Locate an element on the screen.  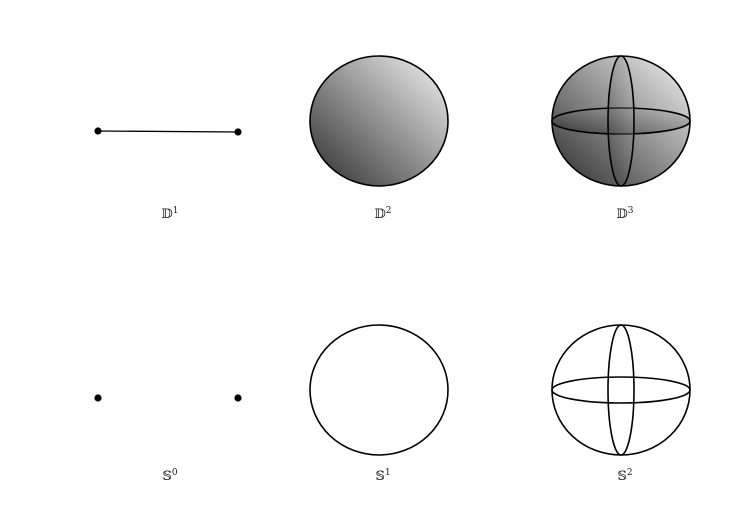
label-s0: 𝕊0 is located at coordinates (169, 476).